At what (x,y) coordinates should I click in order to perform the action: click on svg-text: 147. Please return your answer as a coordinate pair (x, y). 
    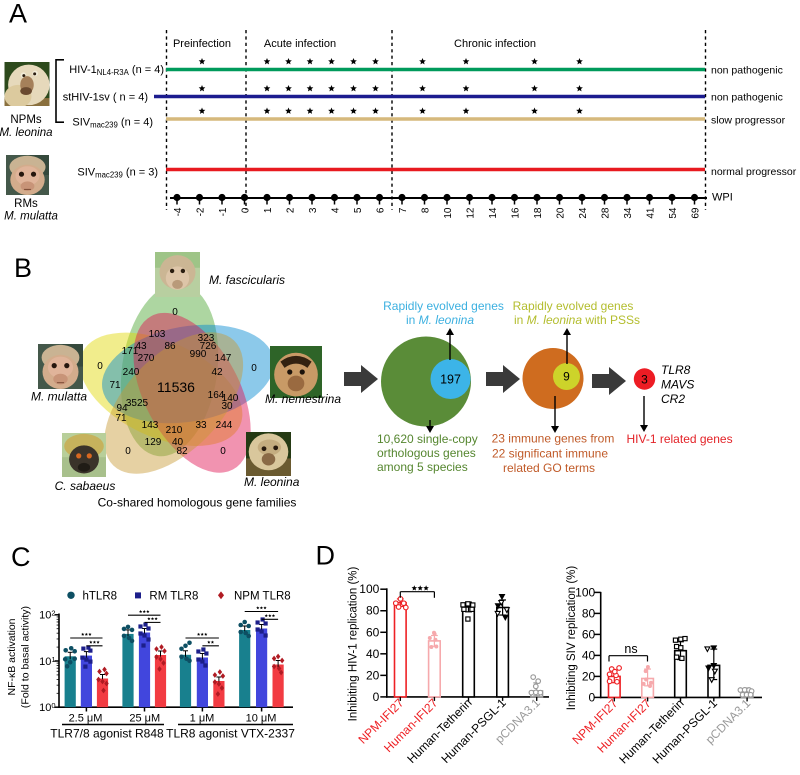
    Looking at the image, I should click on (223, 358).